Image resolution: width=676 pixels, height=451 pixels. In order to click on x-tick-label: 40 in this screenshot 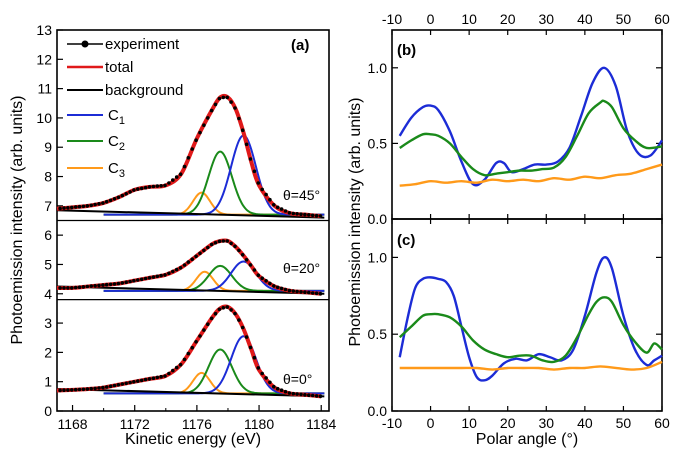, I will do `click(585, 19)`.